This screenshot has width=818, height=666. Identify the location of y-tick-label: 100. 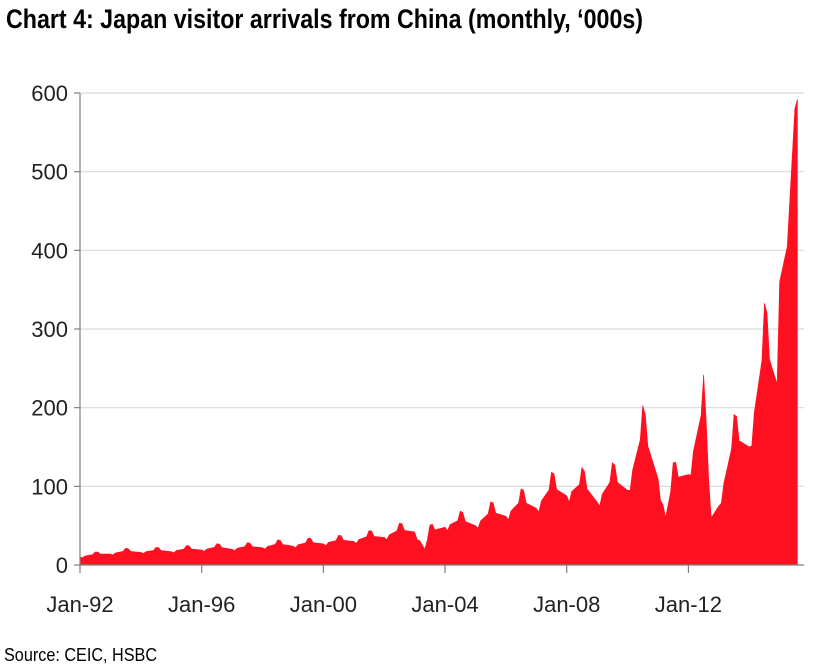
(49, 486).